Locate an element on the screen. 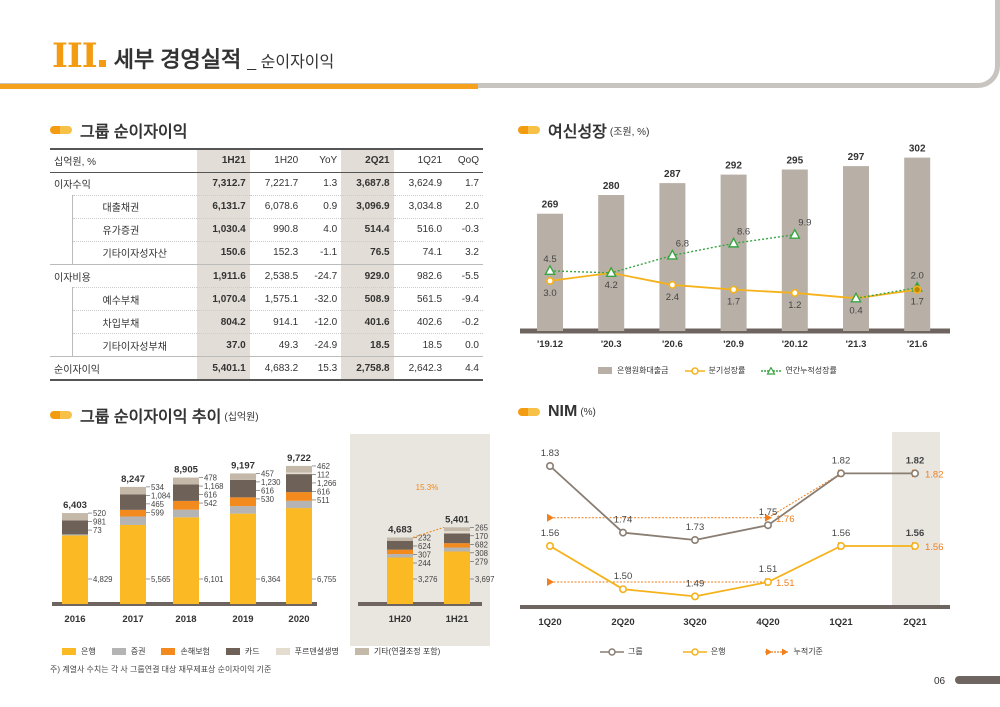 The image size is (1000, 707). legend-item: 분기성장률 is located at coordinates (714, 370).